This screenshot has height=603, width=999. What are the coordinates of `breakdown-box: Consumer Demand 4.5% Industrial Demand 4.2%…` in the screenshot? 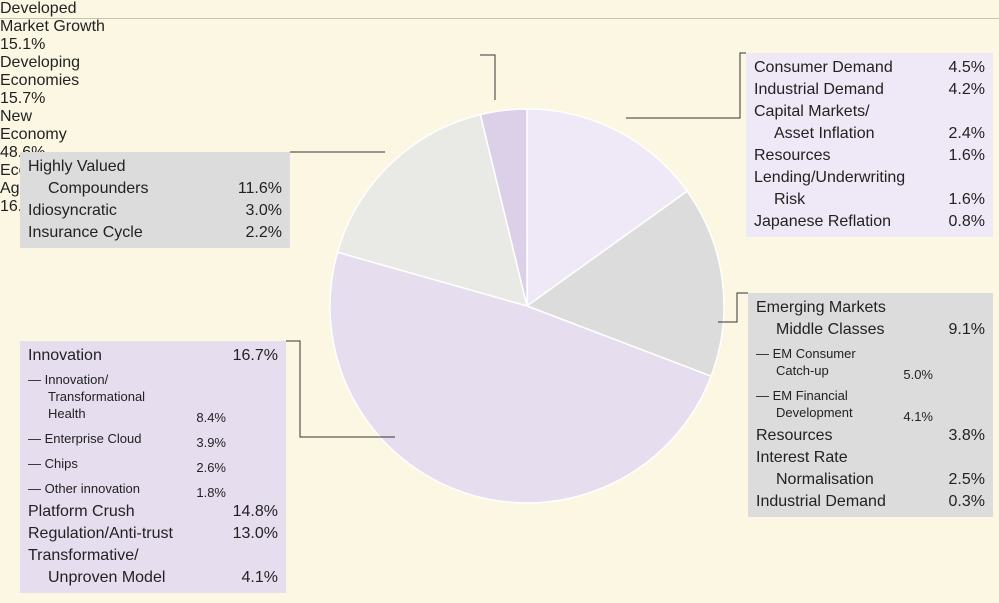 It's located at (869, 145).